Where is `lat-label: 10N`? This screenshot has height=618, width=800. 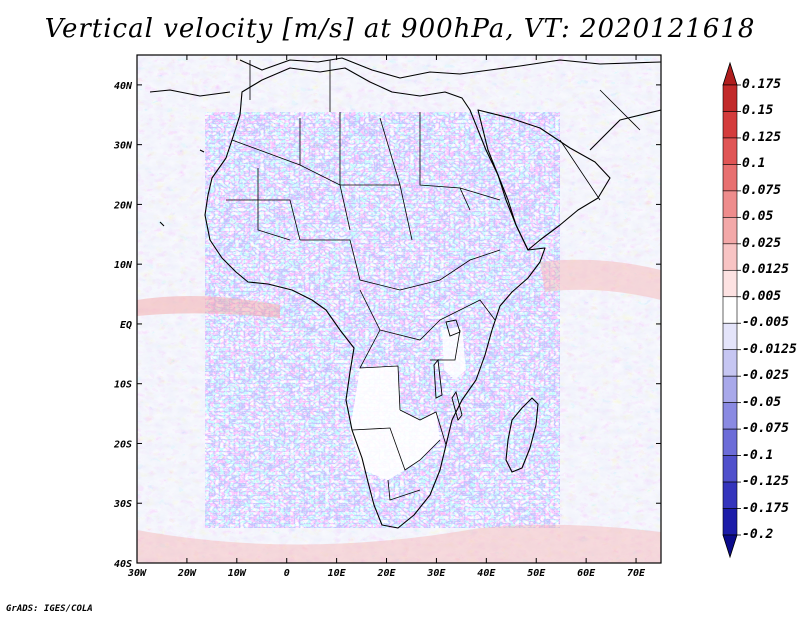
lat-label: 10N is located at coordinates (123, 265).